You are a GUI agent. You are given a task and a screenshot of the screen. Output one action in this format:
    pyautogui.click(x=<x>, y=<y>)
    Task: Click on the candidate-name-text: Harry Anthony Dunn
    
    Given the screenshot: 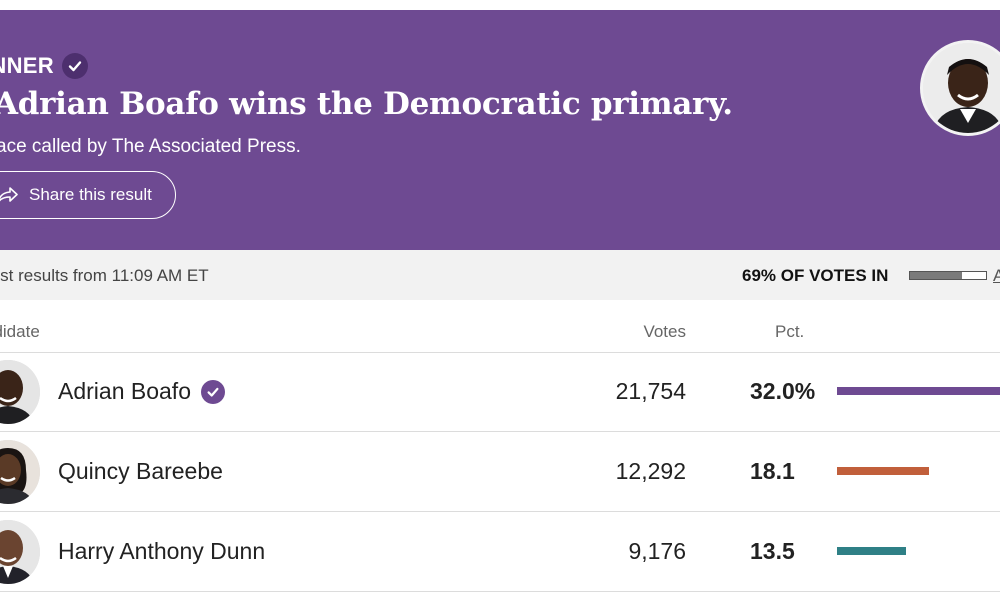 What is the action you would take?
    pyautogui.click(x=162, y=551)
    